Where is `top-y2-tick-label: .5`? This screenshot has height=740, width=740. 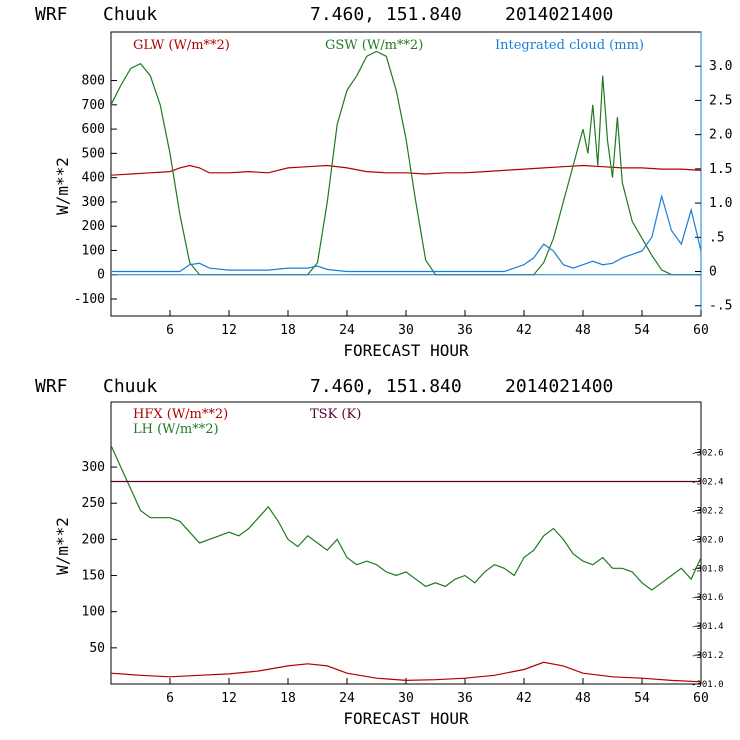
top-y2-tick-label: .5 is located at coordinates (717, 237).